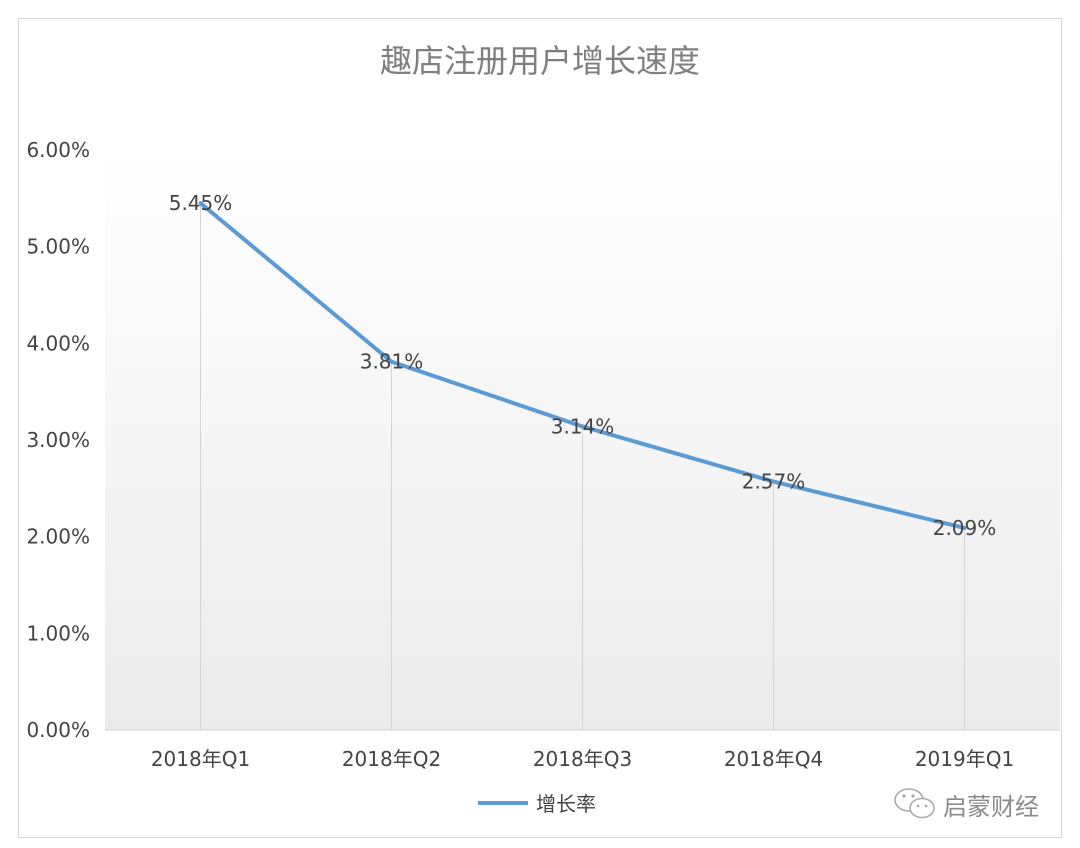 This screenshot has height=848, width=1080. I want to click on legend-label: 增长率, so click(566, 804).